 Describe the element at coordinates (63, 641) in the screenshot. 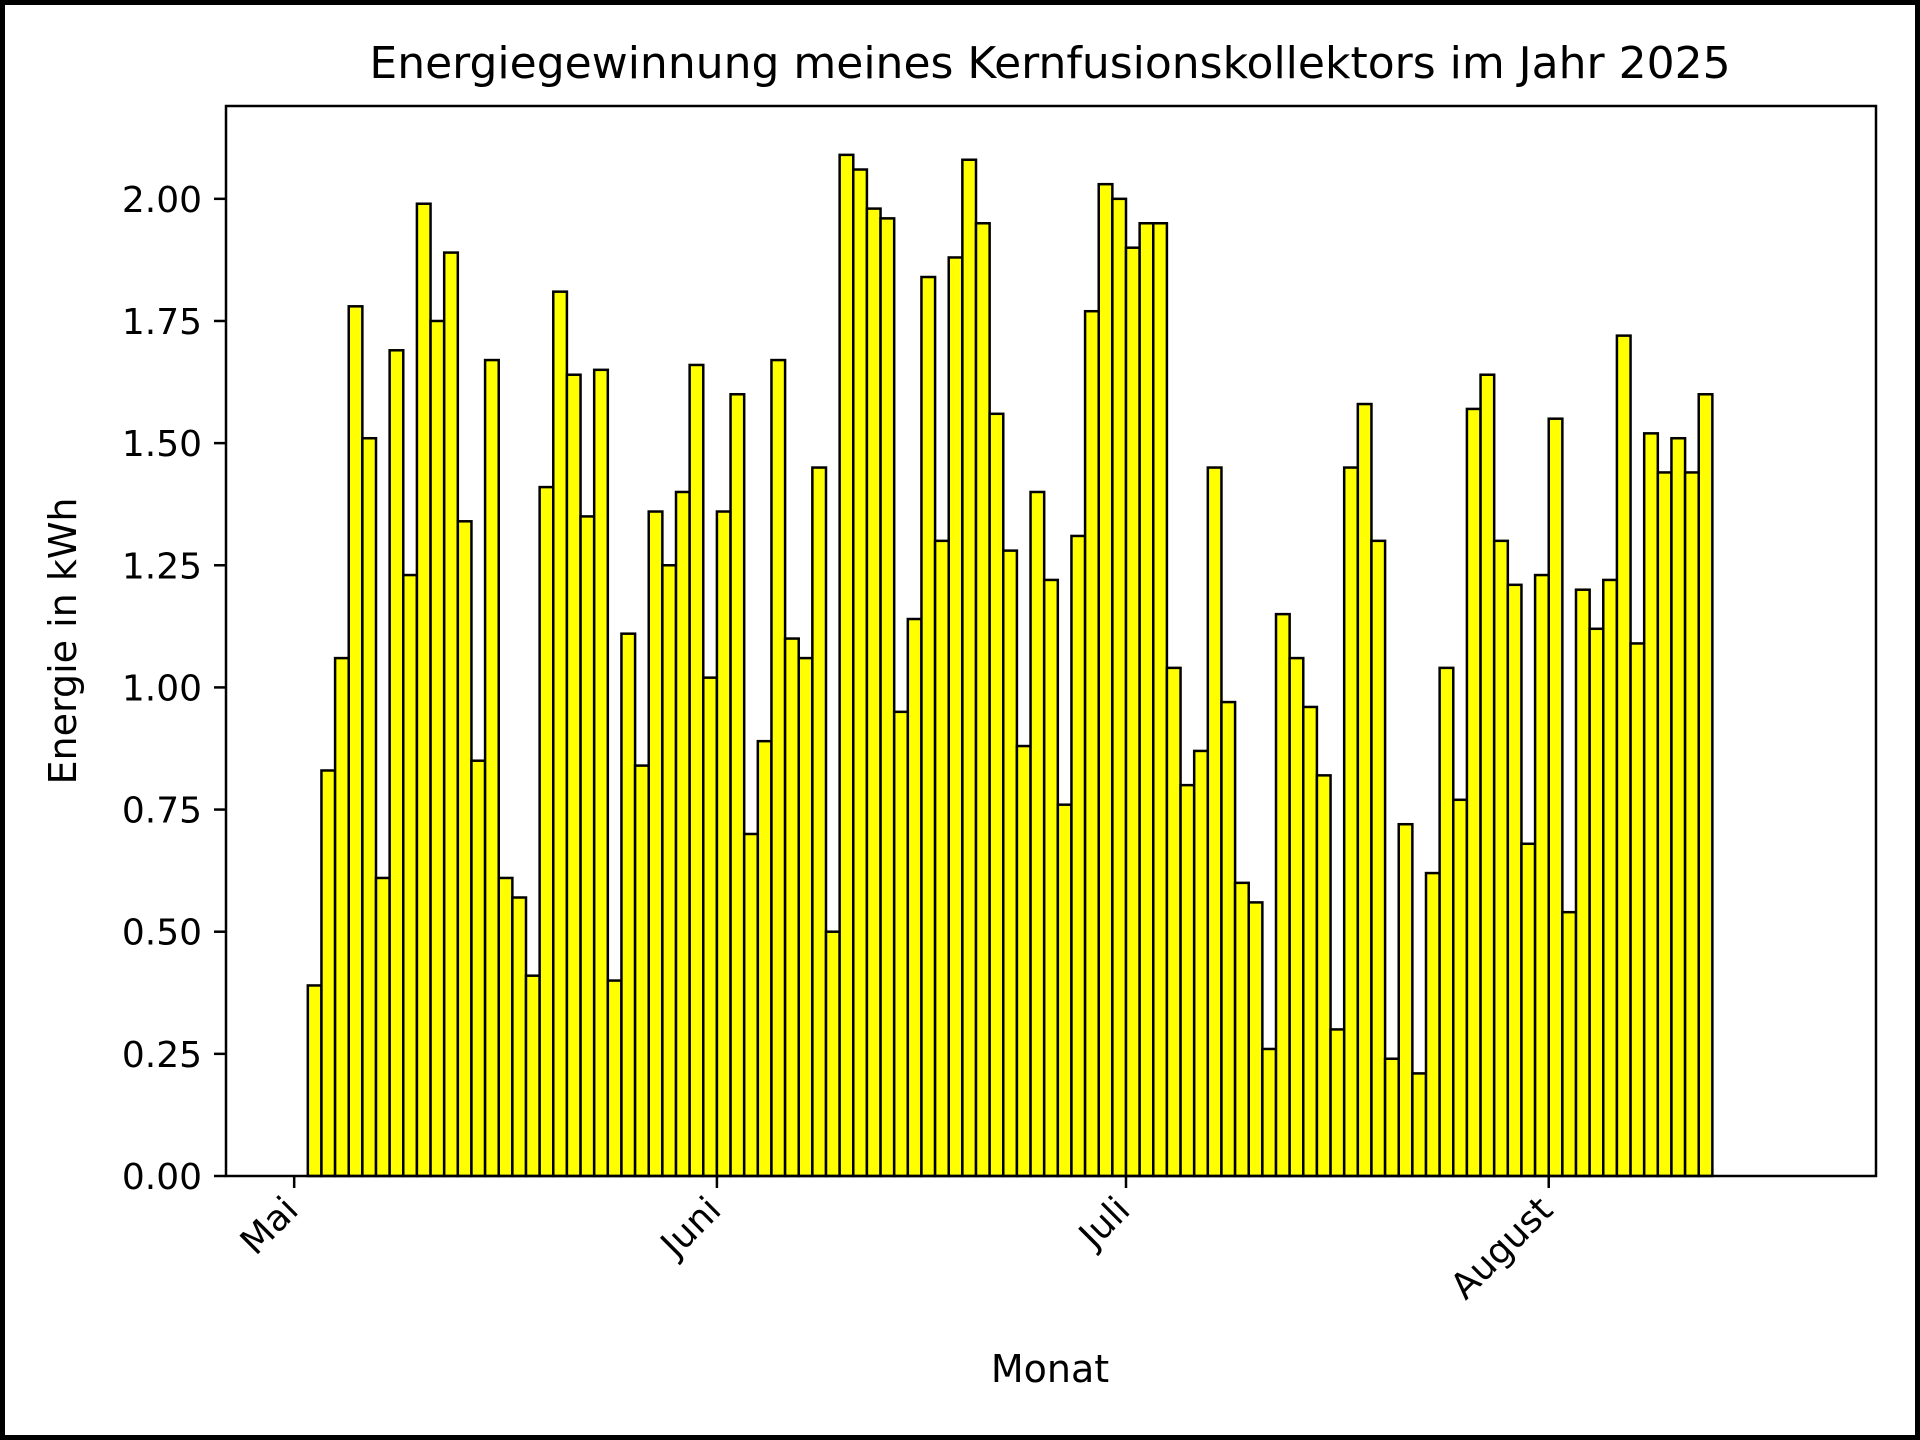

I see `y-axis-label: Energie in kWh` at that location.